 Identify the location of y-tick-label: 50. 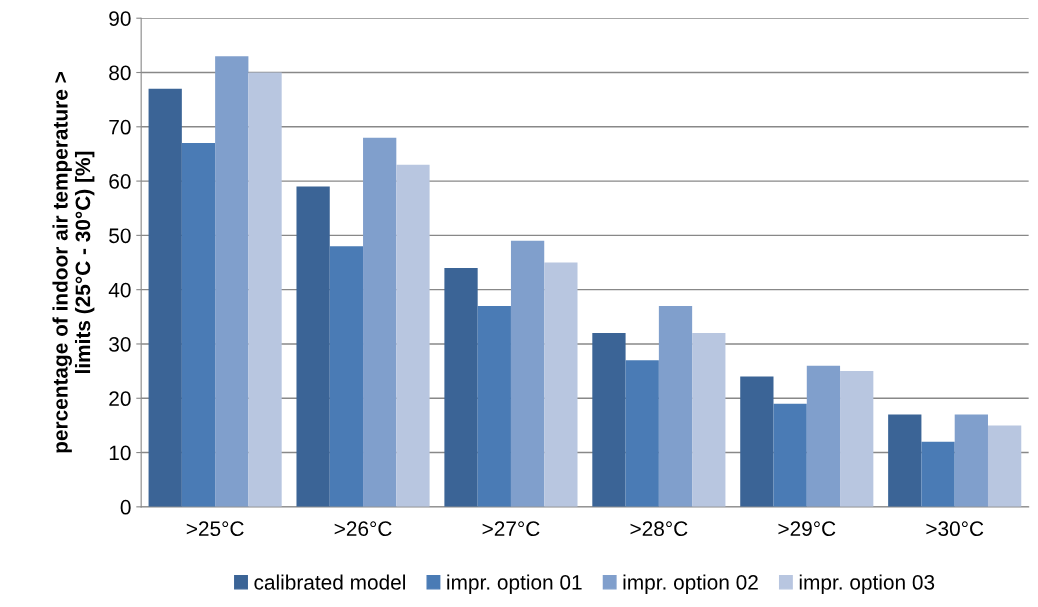
(120, 236).